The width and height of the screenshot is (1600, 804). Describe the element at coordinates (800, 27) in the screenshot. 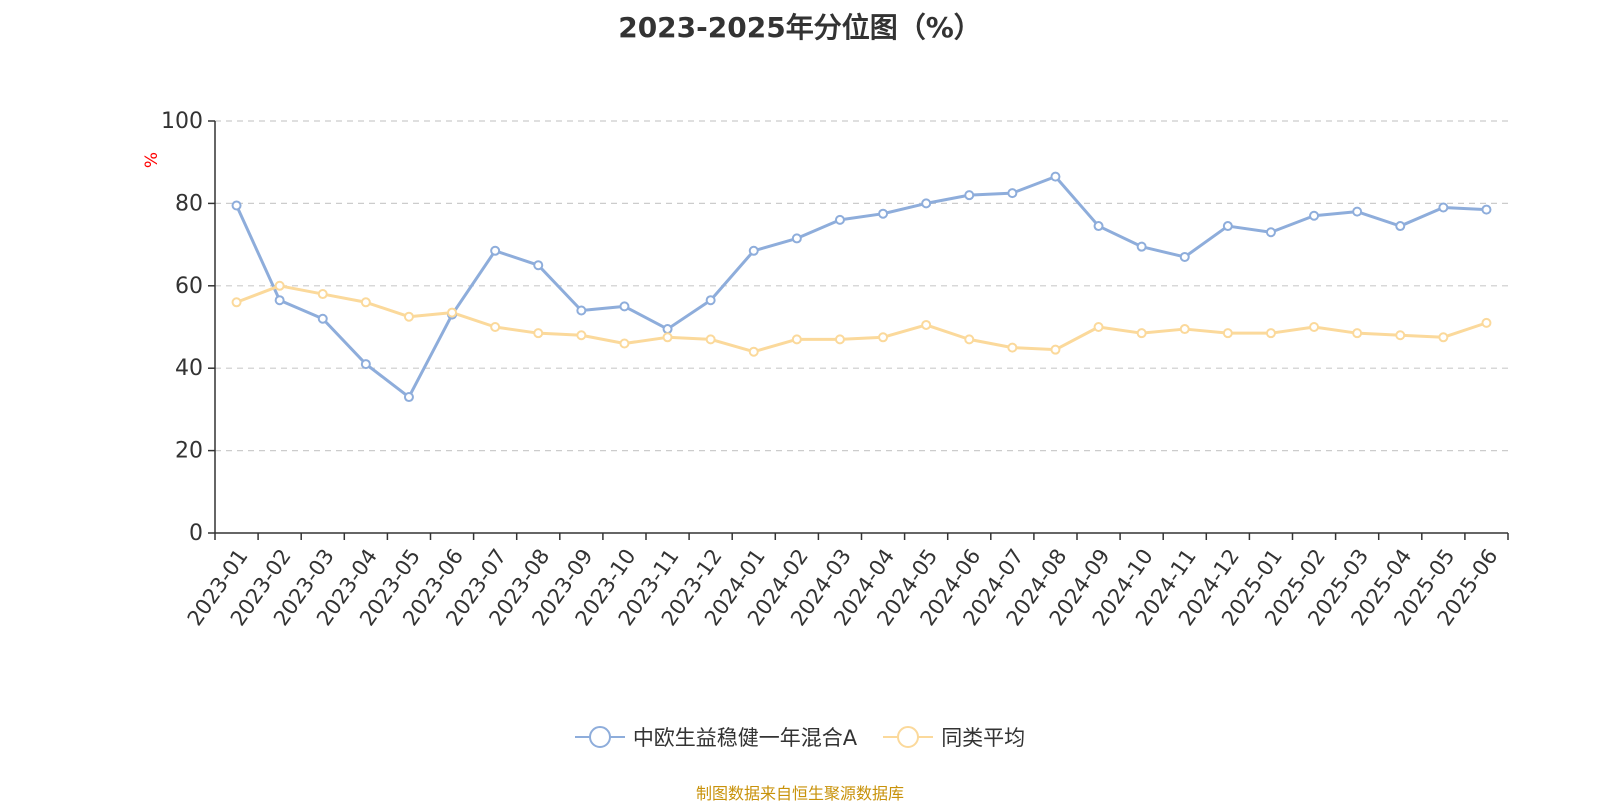

I see `chart-title: 2023-2025年分位图（%）` at that location.